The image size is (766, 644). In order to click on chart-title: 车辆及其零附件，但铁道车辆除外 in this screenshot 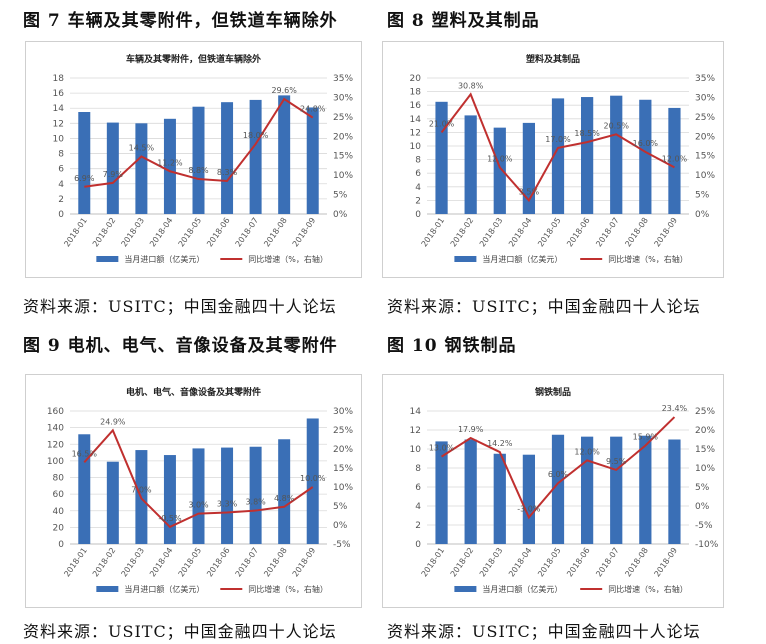, I will do `click(193, 59)`.